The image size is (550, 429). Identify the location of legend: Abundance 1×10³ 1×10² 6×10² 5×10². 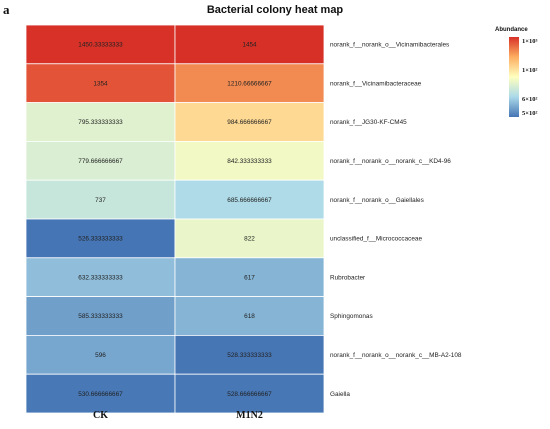
(516, 72).